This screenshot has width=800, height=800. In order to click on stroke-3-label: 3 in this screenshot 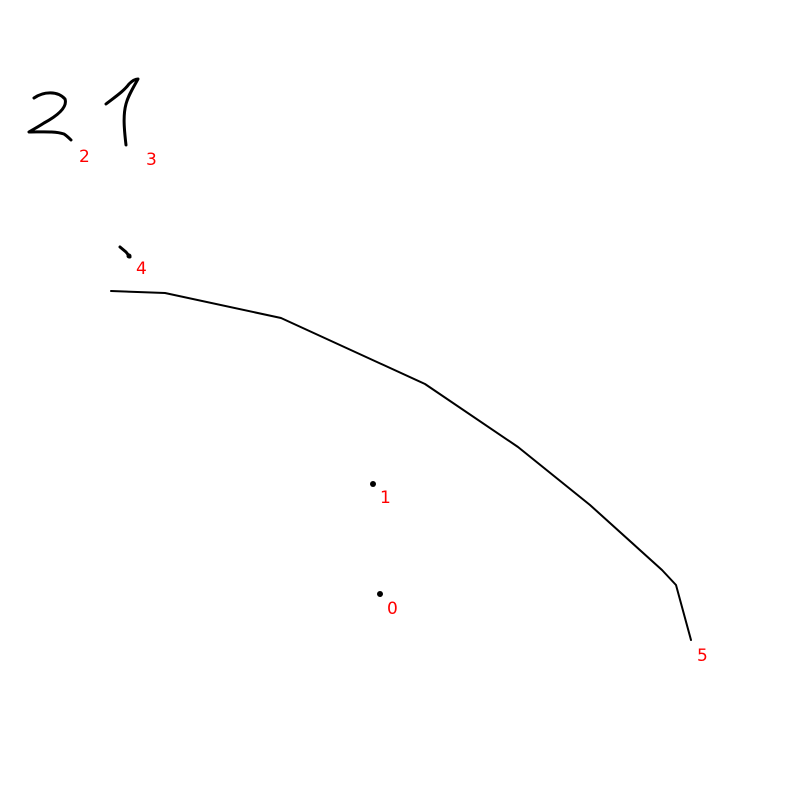, I will do `click(151, 160)`.